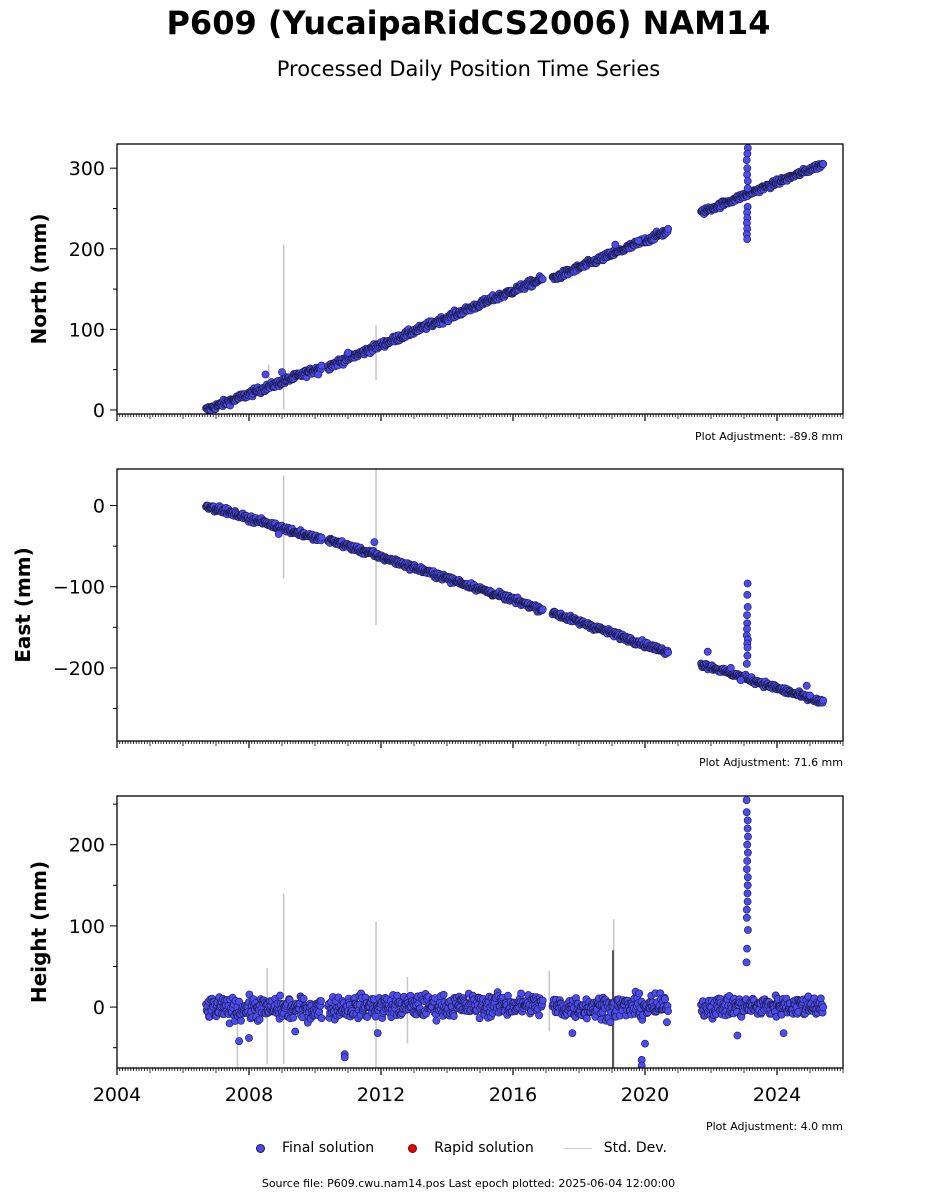  What do you see at coordinates (577, 1148) in the screenshot?
I see `stddev-line-marker` at bounding box center [577, 1148].